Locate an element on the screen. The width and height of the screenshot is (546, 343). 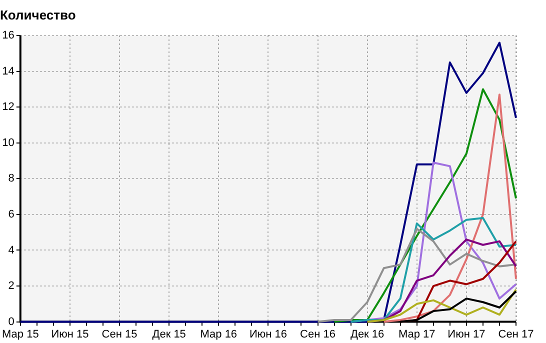
x-tick-label: Дек 15 is located at coordinates (169, 334).